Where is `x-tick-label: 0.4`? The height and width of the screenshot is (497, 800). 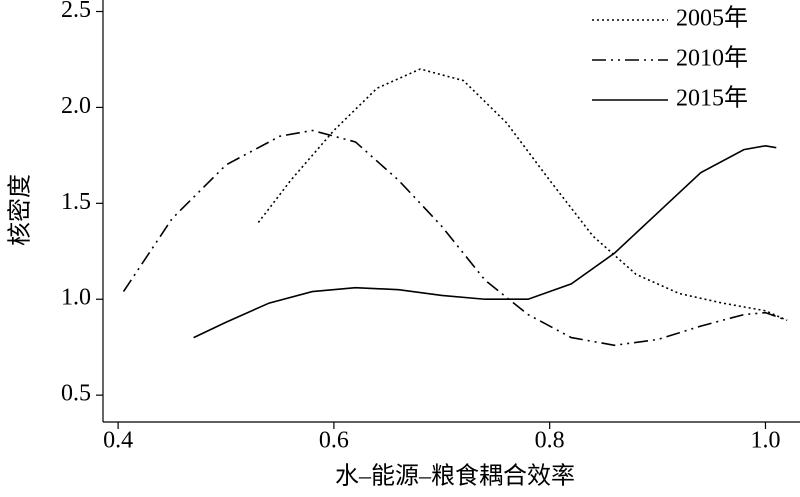 x-tick-label: 0.4 is located at coordinates (118, 441).